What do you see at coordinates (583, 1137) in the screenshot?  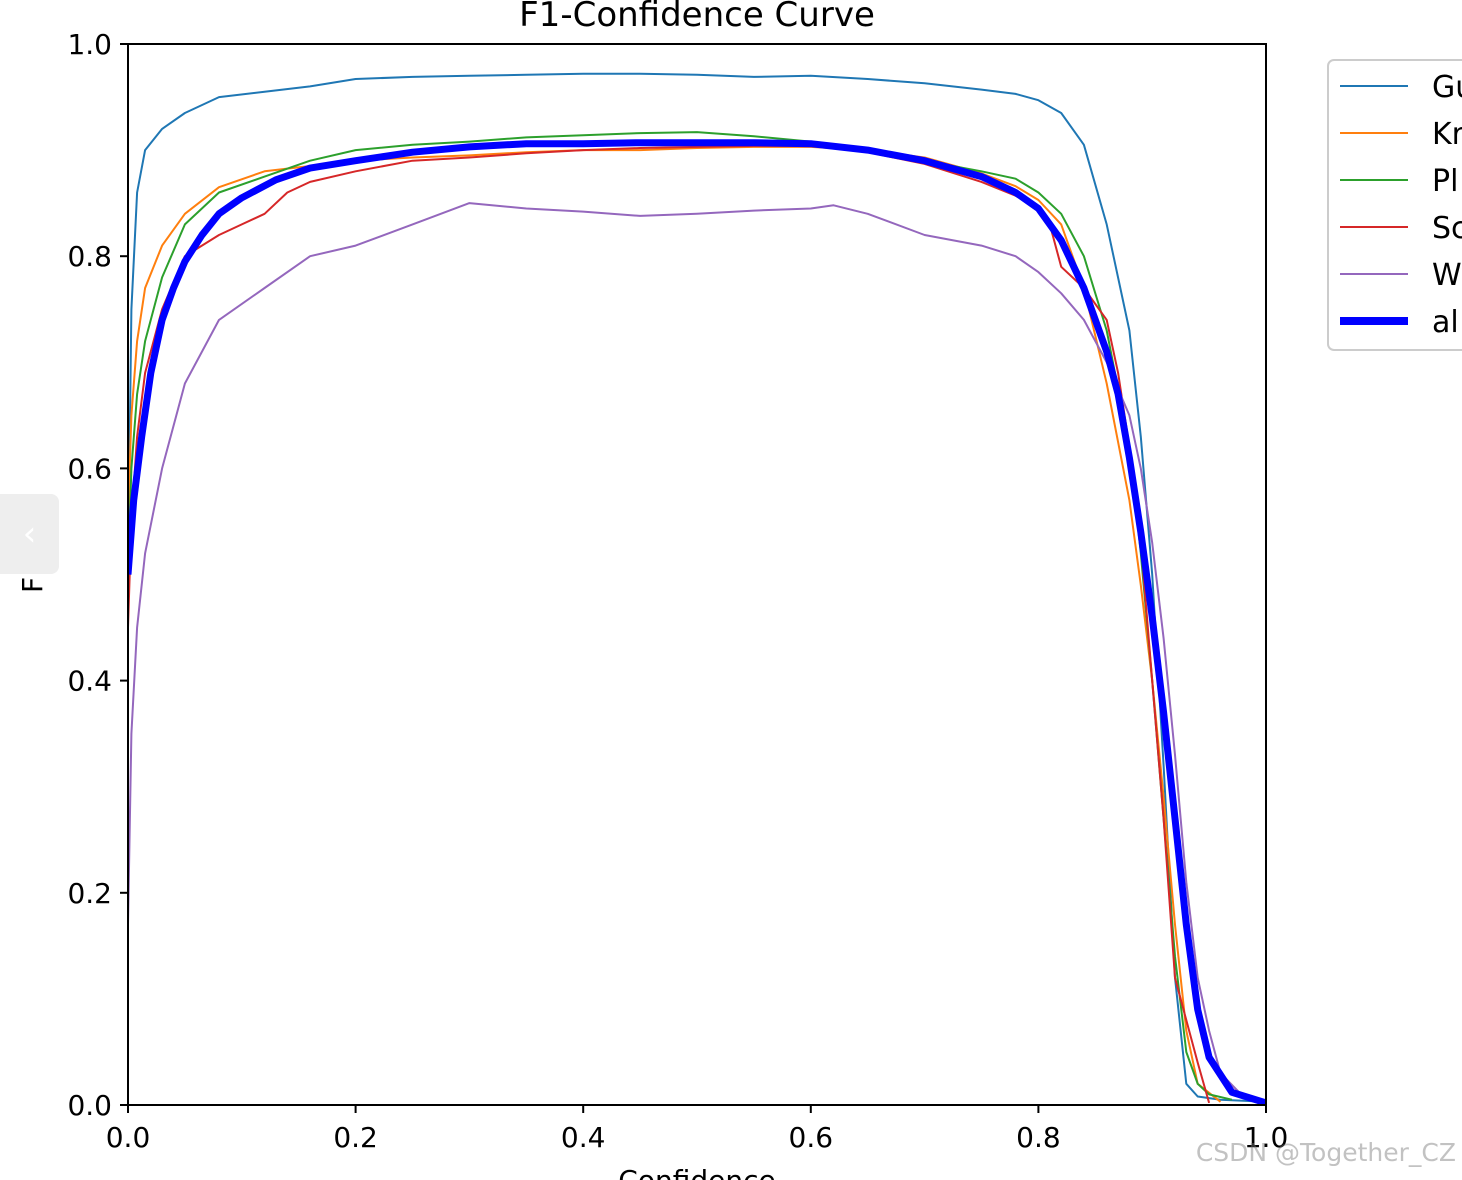 I see `x-tick-label: 0.4` at bounding box center [583, 1137].